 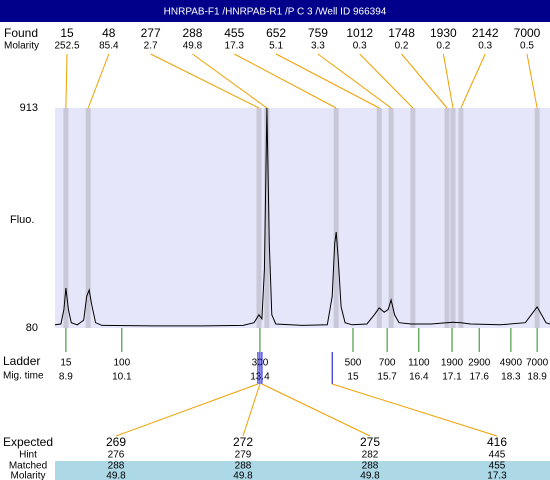 What do you see at coordinates (109, 33) in the screenshot?
I see `peak-size: 48` at bounding box center [109, 33].